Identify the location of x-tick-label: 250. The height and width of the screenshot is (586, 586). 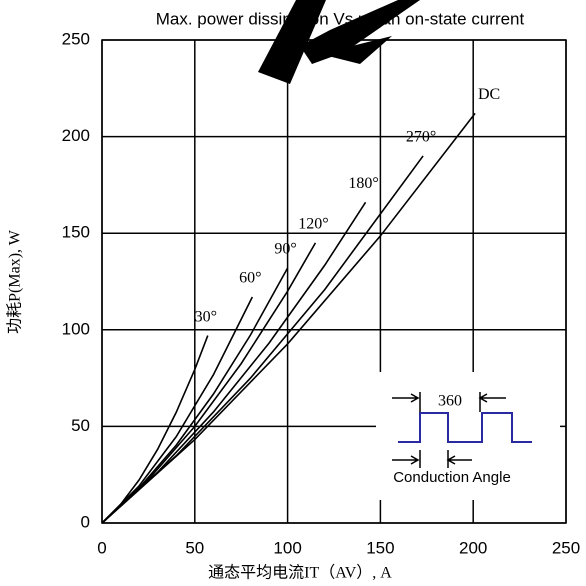
(566, 547).